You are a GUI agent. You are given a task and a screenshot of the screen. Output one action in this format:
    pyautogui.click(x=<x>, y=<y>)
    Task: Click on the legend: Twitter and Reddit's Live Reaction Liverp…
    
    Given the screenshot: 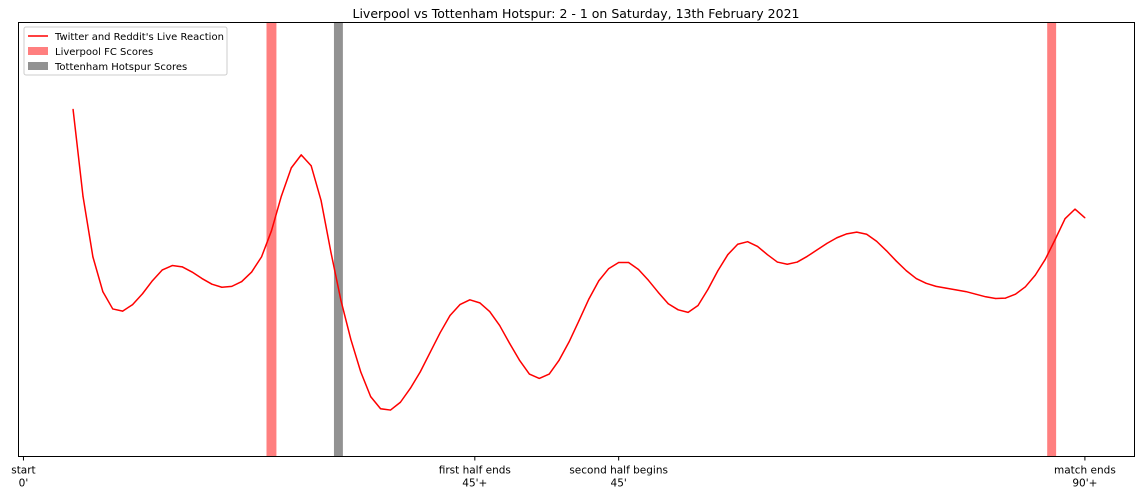 What is the action you would take?
    pyautogui.click(x=125, y=51)
    